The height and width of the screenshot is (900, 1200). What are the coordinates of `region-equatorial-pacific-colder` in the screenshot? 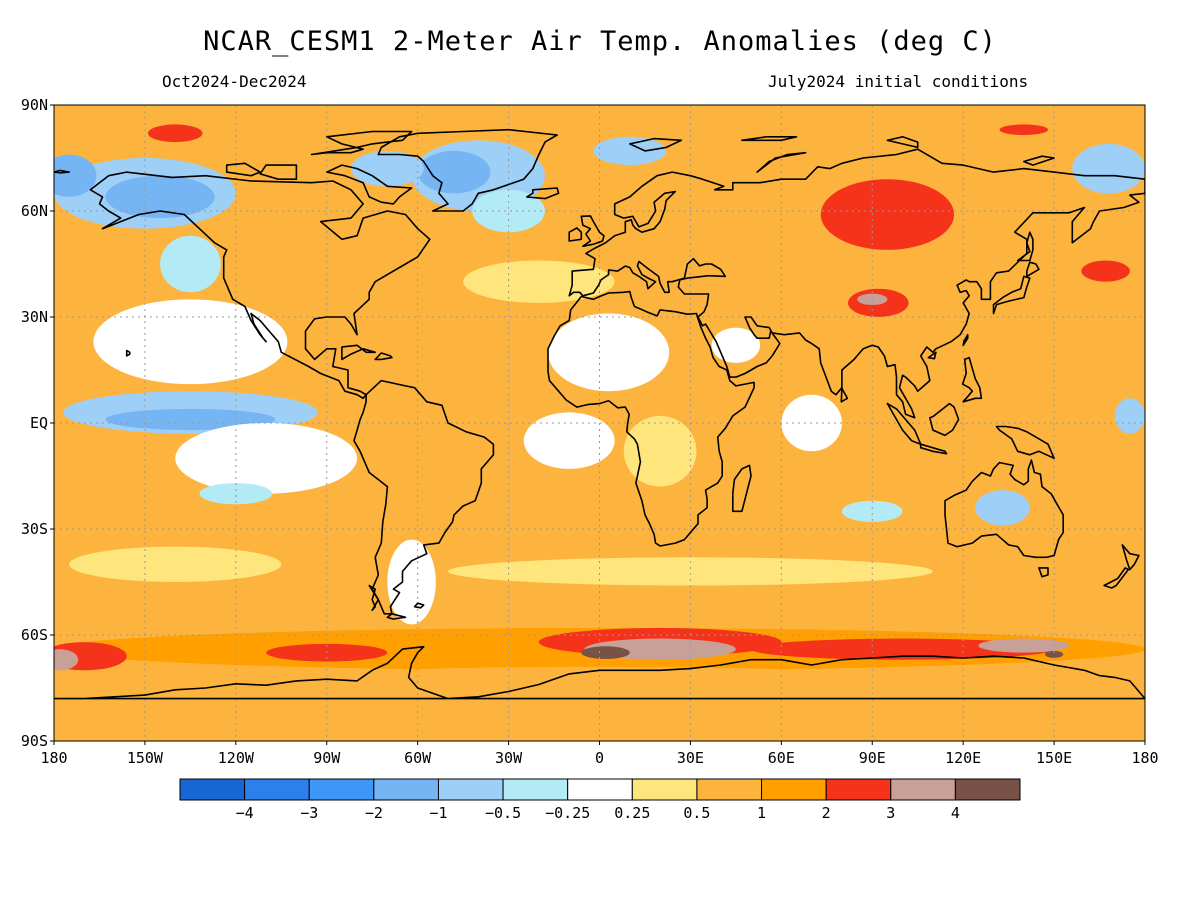 It's located at (190, 419).